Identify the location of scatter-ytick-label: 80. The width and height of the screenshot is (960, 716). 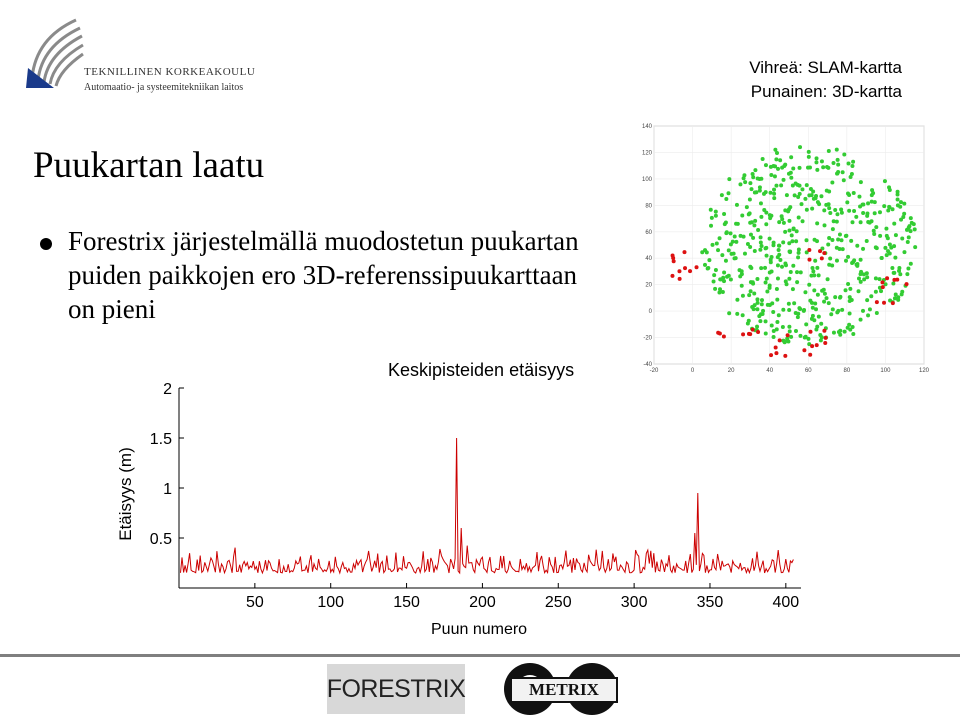
(648, 206).